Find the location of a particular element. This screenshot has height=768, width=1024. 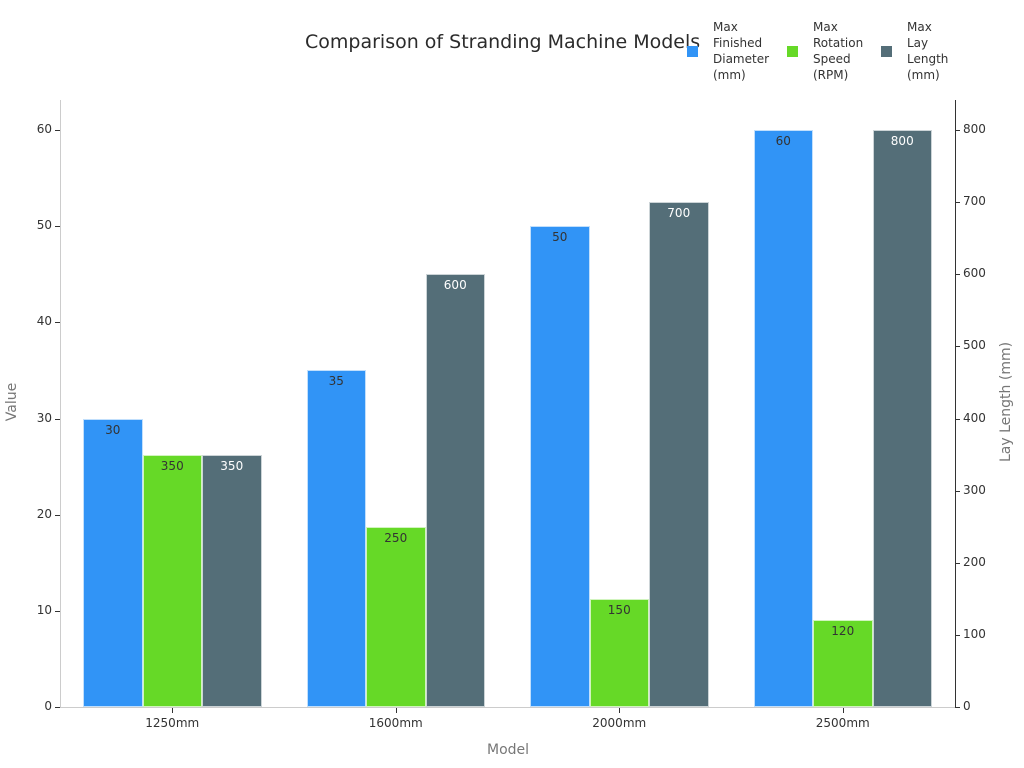

legend-label: Max Finished Diameter (mm) is located at coordinates (753, 51).